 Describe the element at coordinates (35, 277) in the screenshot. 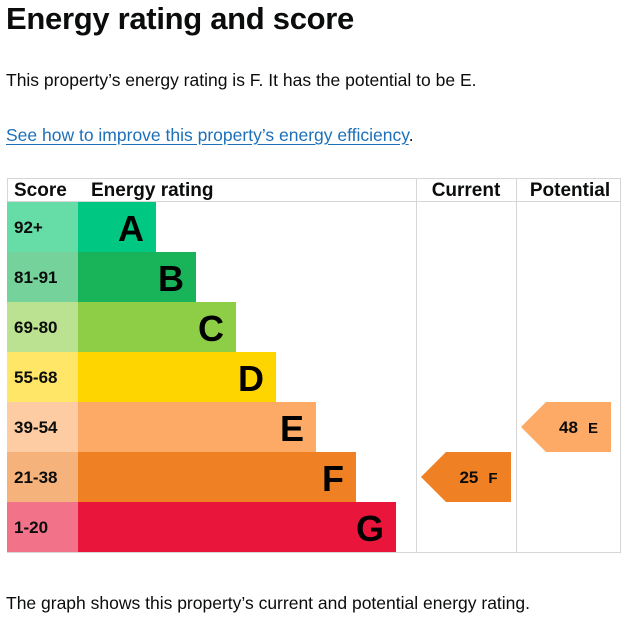

I see `score-label-b: 81-91` at that location.